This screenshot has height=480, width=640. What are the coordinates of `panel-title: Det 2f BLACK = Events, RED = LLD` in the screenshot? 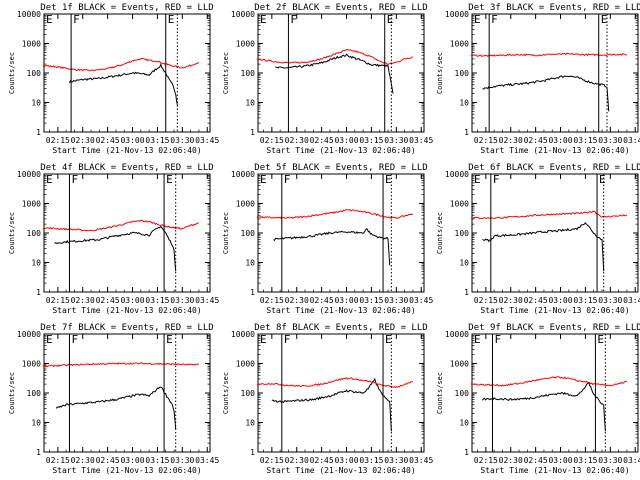 It's located at (340, 8).